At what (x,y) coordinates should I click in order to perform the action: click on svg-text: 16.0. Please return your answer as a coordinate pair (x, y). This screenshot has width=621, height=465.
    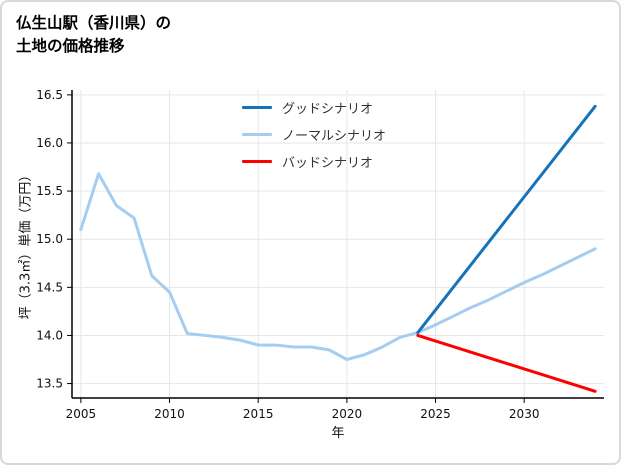
    Looking at the image, I should click on (49, 143).